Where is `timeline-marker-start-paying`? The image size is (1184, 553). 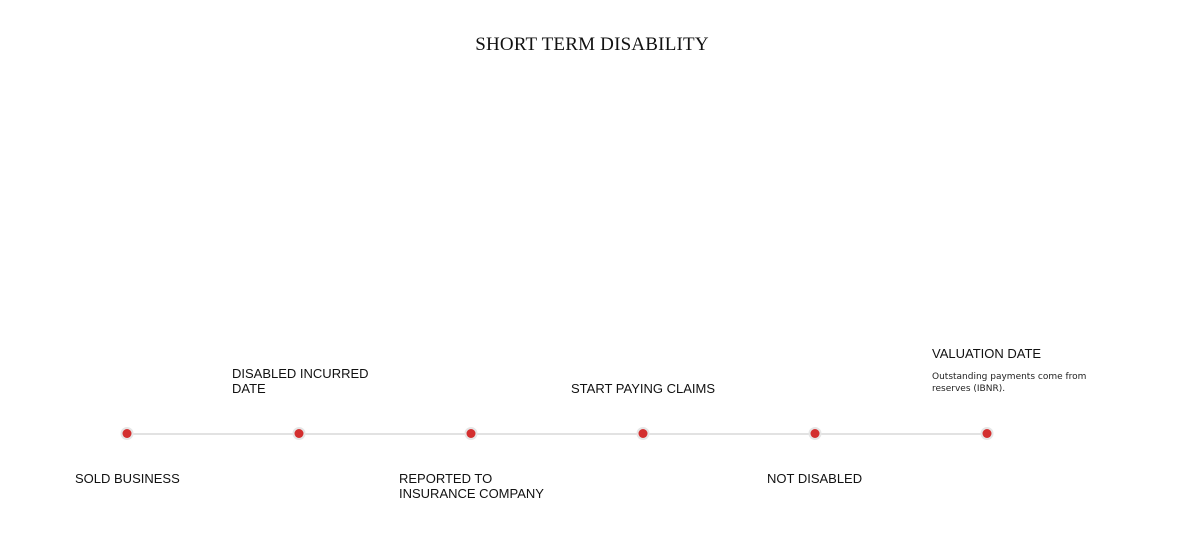
timeline-marker-start-paying is located at coordinates (643, 433).